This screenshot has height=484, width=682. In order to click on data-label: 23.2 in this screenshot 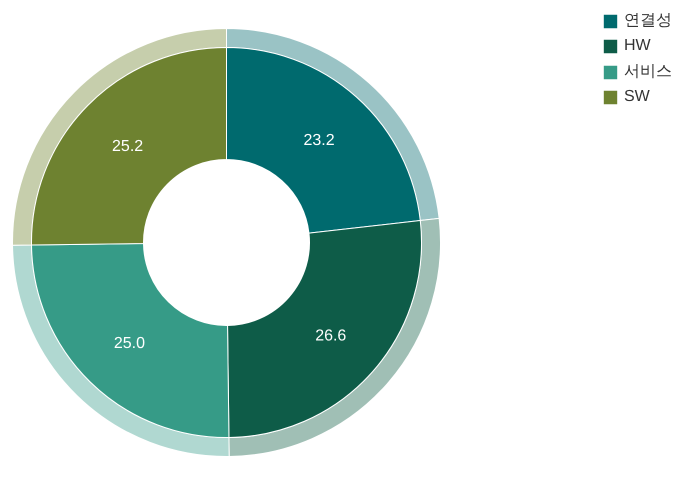, I will do `click(319, 140)`.